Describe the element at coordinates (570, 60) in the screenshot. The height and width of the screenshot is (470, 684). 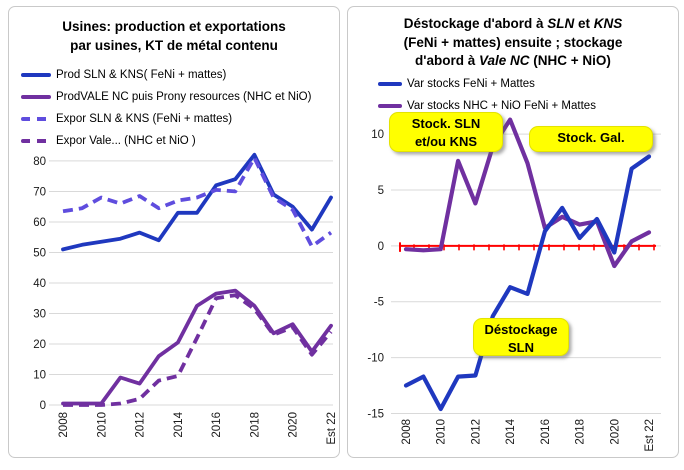
I see `title-segment: (NHC + NiO)` at that location.